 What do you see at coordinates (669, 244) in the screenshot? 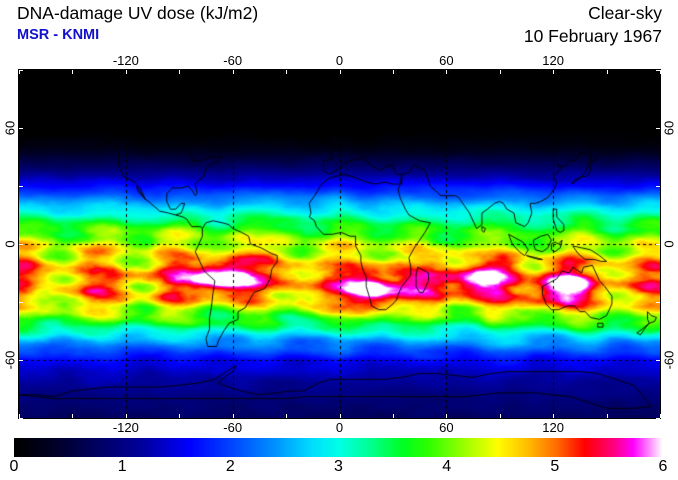
I see `y-tick-label-right-1: 0` at bounding box center [669, 244].